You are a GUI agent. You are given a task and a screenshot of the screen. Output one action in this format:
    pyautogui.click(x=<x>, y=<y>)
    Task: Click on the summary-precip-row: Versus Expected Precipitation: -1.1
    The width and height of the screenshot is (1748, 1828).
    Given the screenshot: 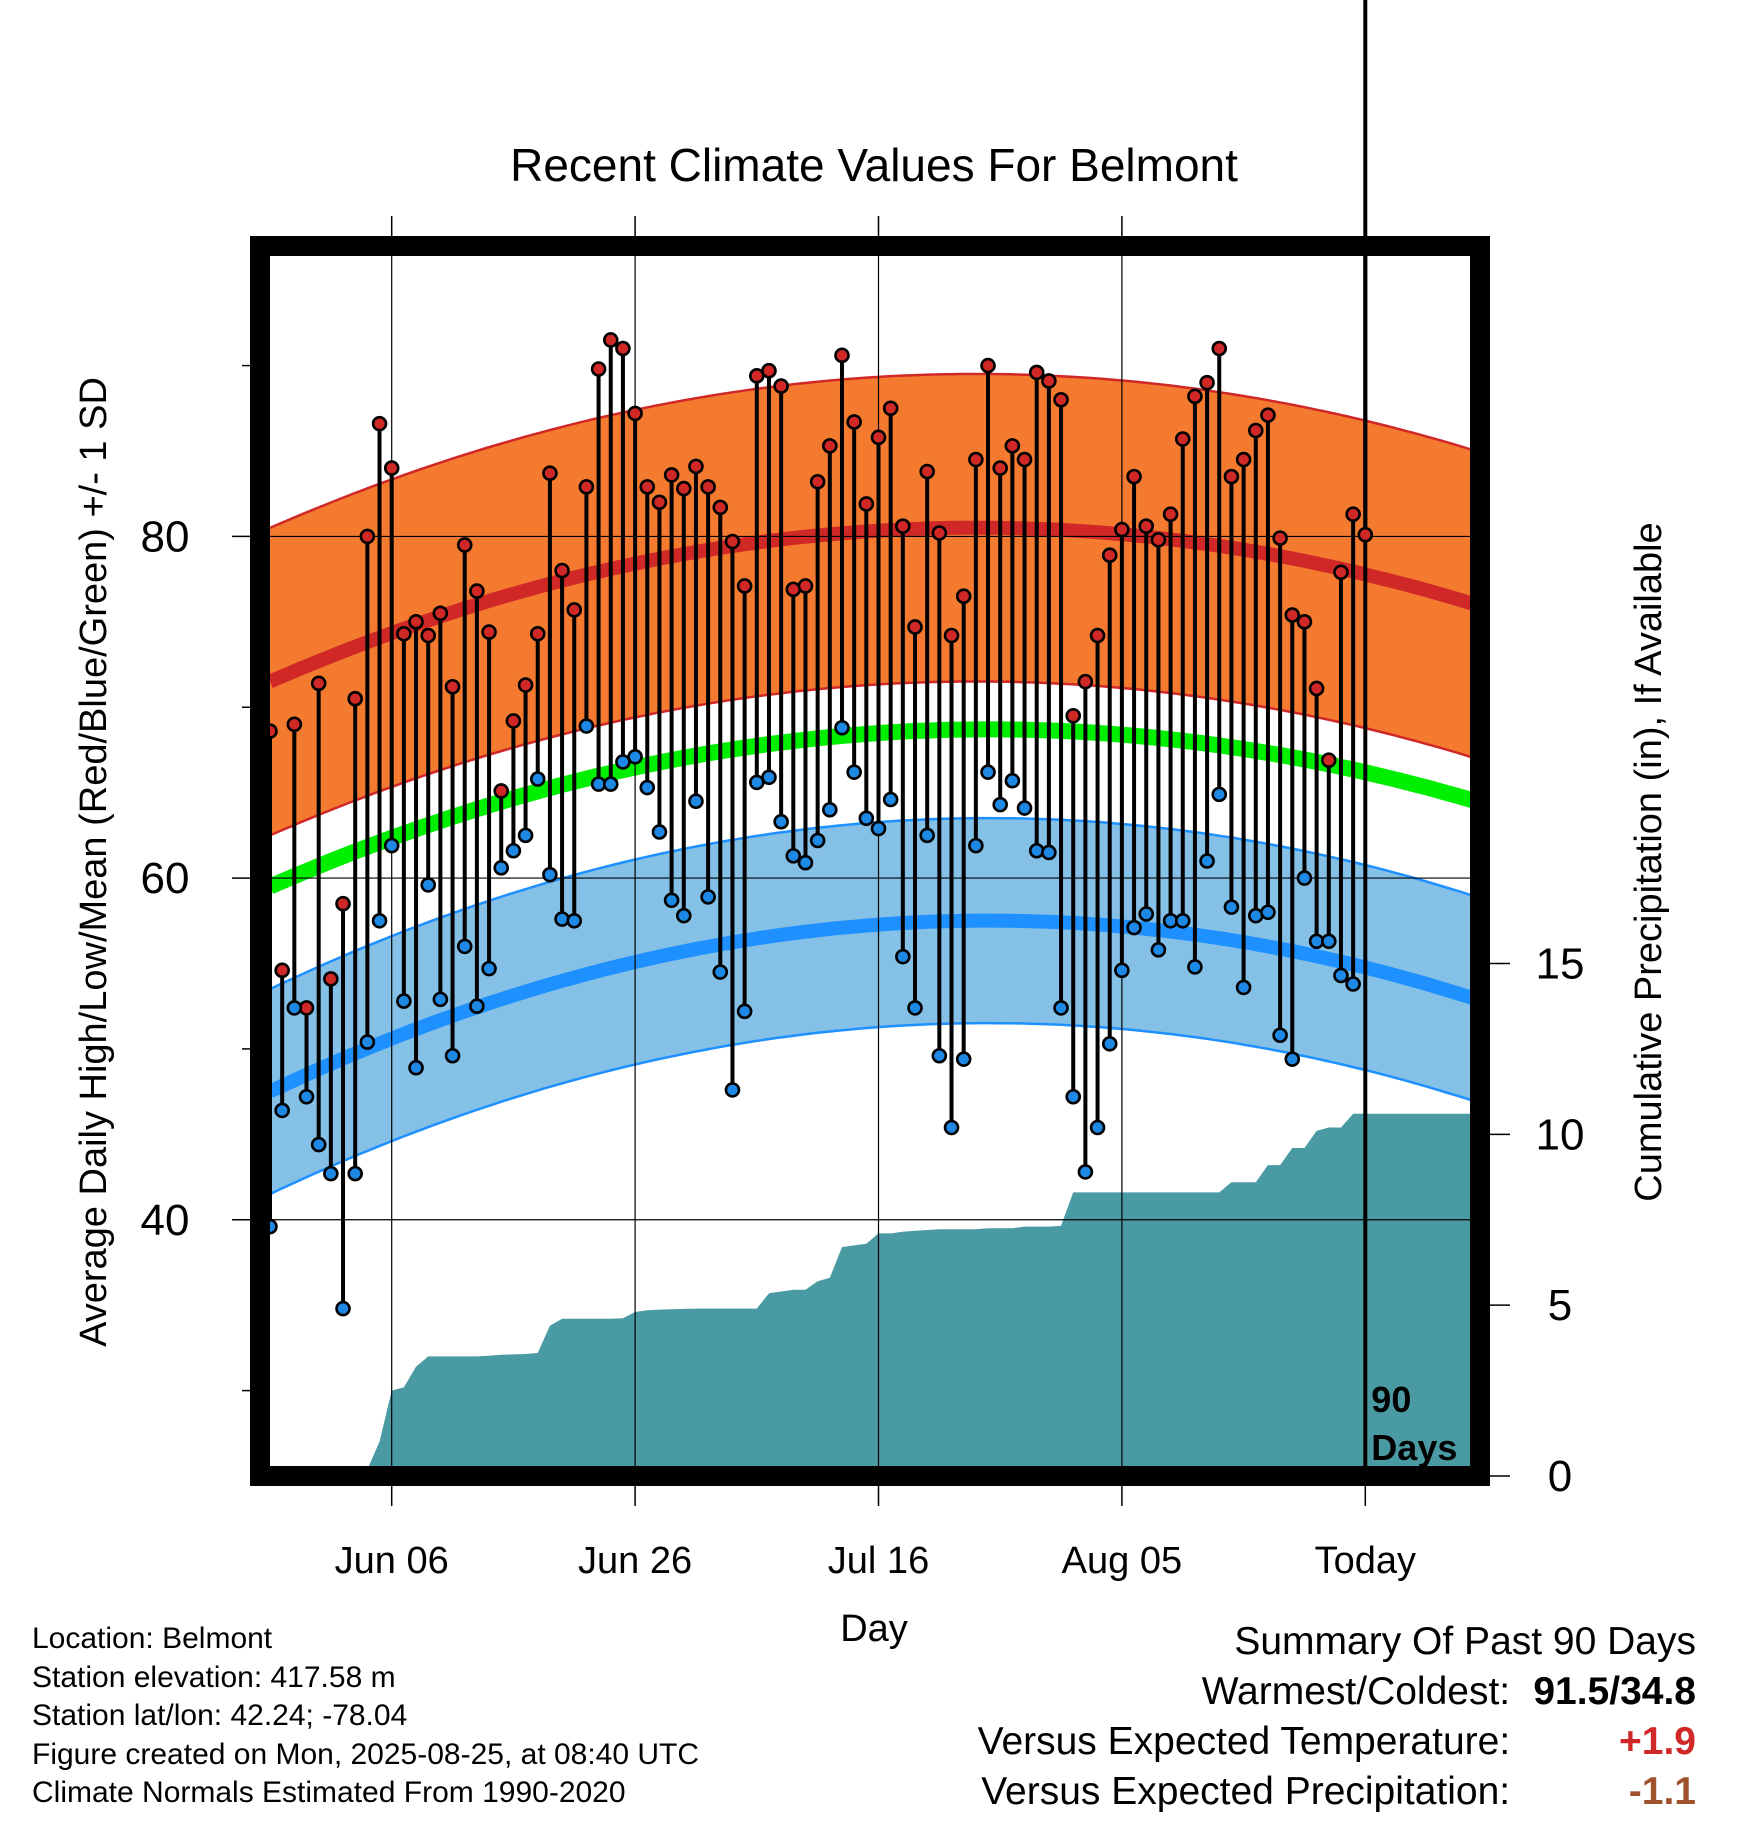 What is the action you would take?
    pyautogui.click(x=1337, y=1792)
    